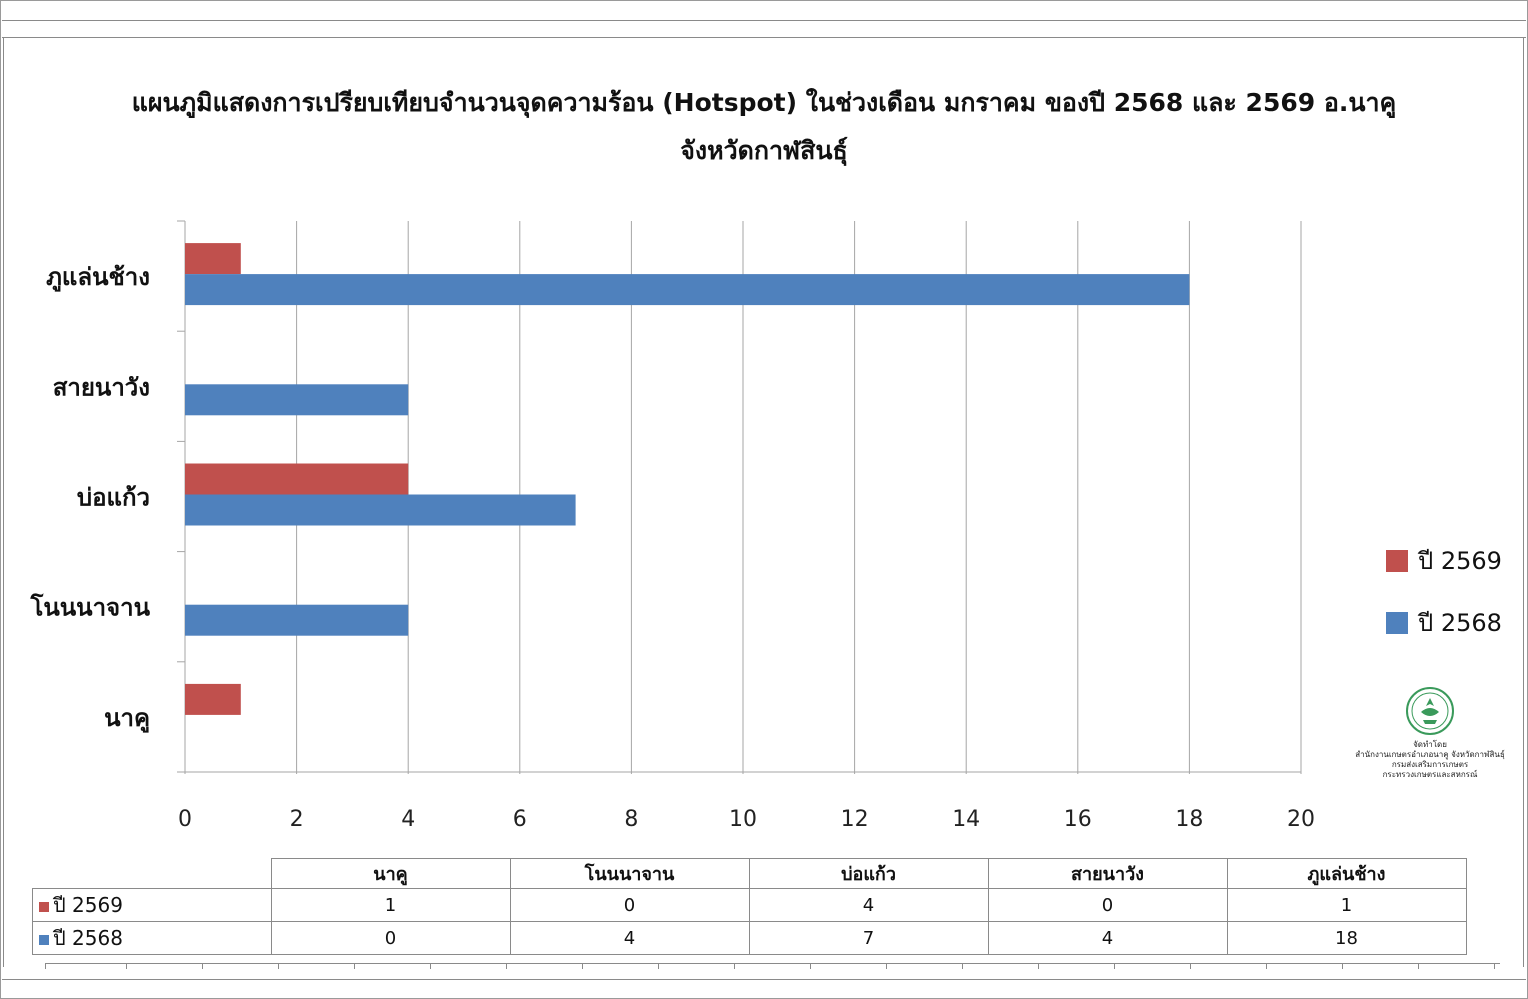  What do you see at coordinates (1430, 754) in the screenshot?
I see `logo-line2: สำนักงานเกษตรอำเภอนาคู จังหวัดกาฬสินธุ์` at bounding box center [1430, 754].